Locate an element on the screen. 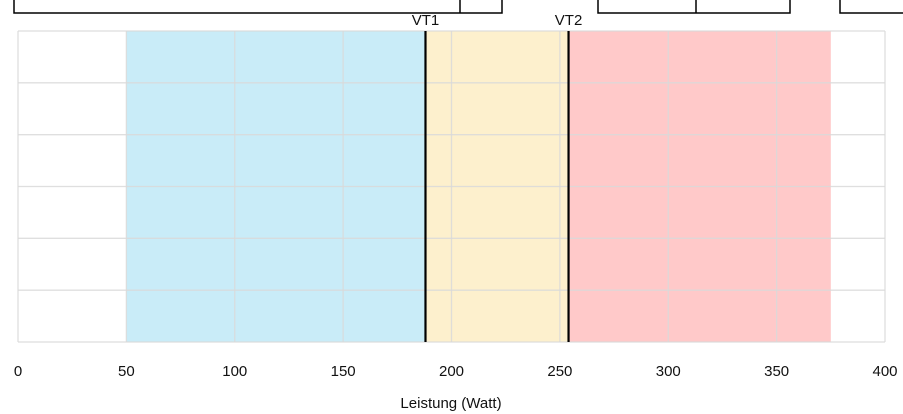 The image size is (903, 414). x-tick-label: 250 is located at coordinates (559, 371).